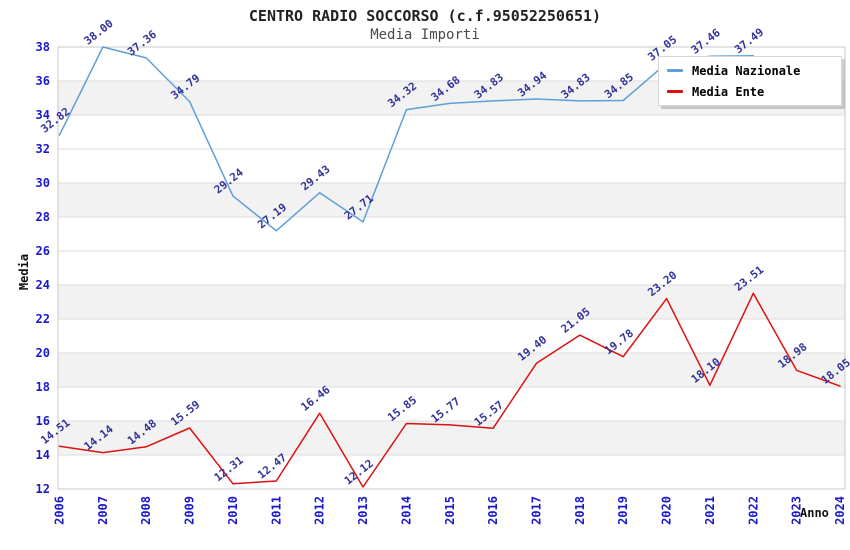 Image resolution: width=850 pixels, height=550 pixels. I want to click on x-tick-label: 2021, so click(710, 510).